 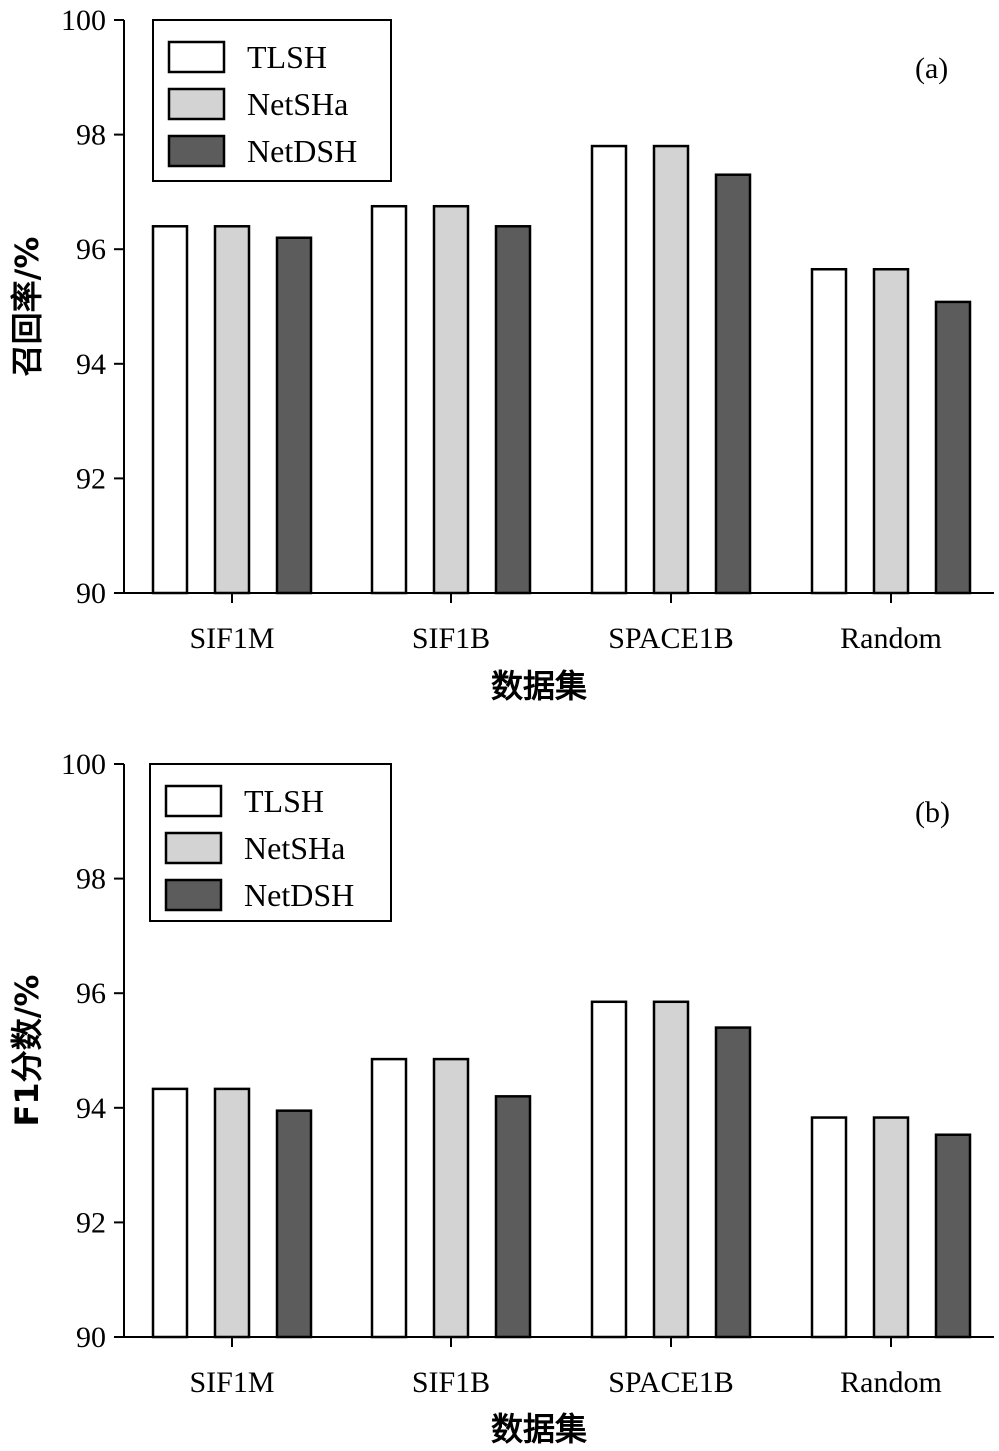 I want to click on panel-label: (a), so click(x=931, y=68).